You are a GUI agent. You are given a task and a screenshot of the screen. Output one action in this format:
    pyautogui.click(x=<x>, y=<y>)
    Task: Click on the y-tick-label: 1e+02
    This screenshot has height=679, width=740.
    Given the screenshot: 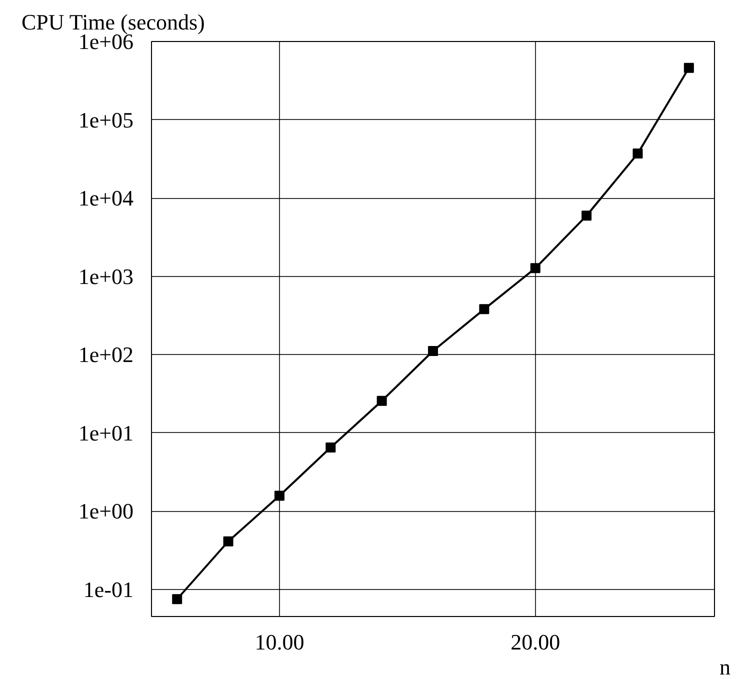 What is the action you would take?
    pyautogui.click(x=106, y=355)
    